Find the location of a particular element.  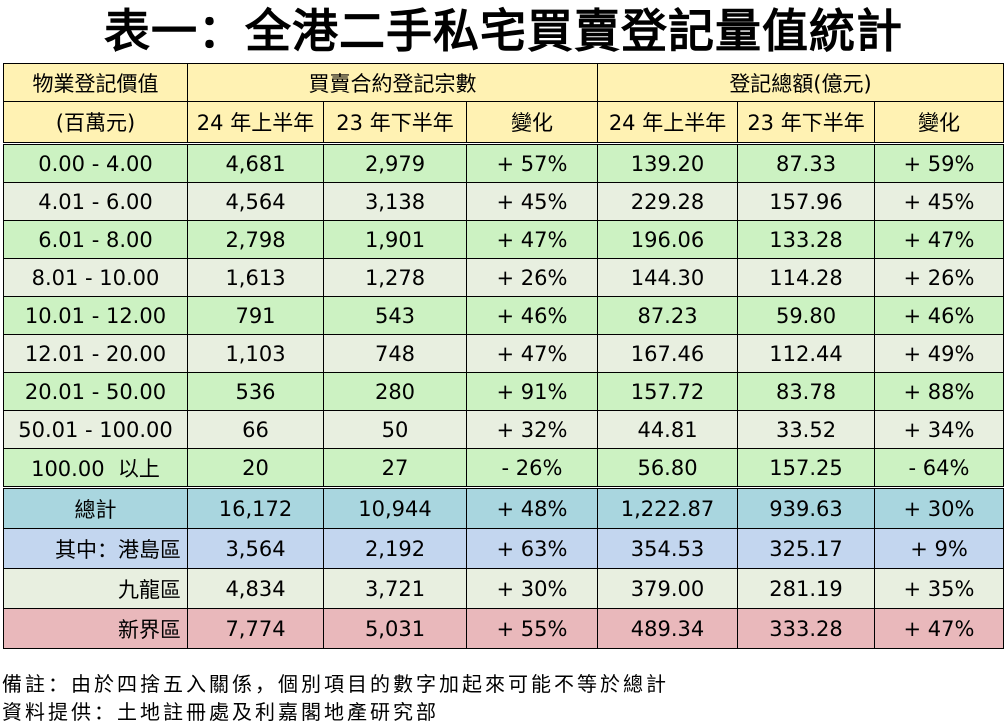

price-range-cell: 10.01 - 12.00 is located at coordinates (95, 315).